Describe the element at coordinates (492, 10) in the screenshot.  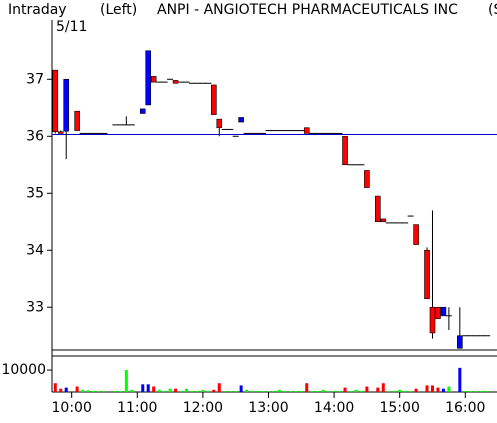
I see `title-suffix: (S` at that location.